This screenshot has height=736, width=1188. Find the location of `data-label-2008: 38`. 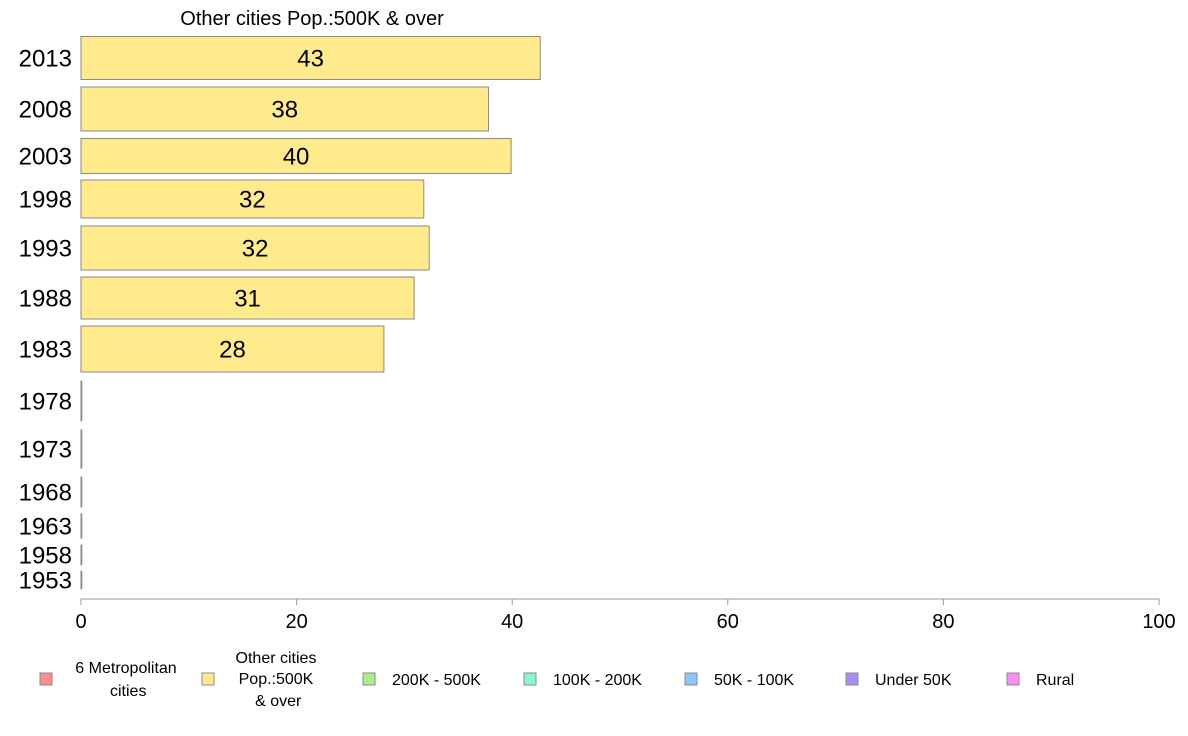

data-label-2008: 38 is located at coordinates (284, 110).